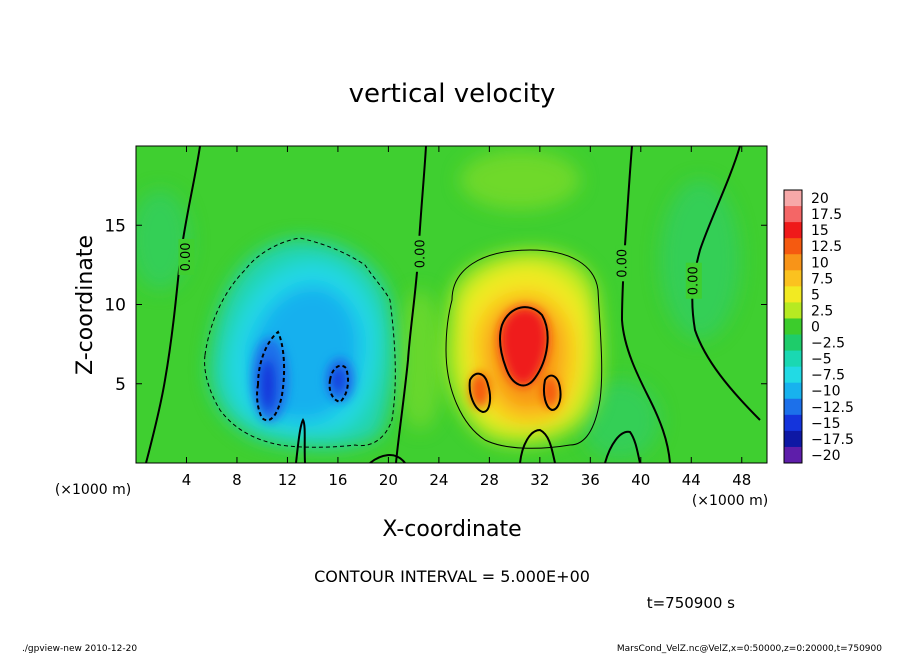  I want to click on x-tick-label: 36, so click(590, 480).